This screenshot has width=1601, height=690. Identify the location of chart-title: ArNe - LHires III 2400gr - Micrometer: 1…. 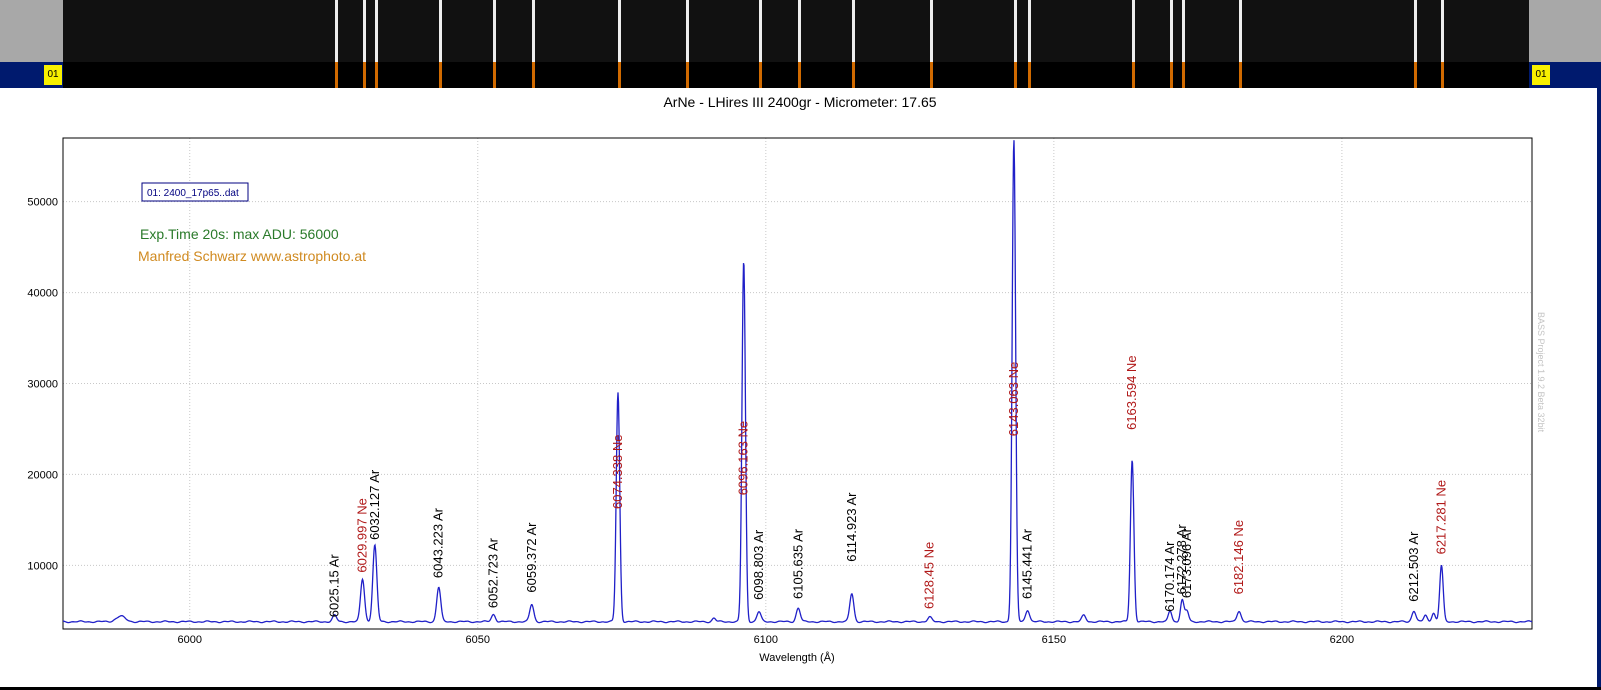
(799, 102).